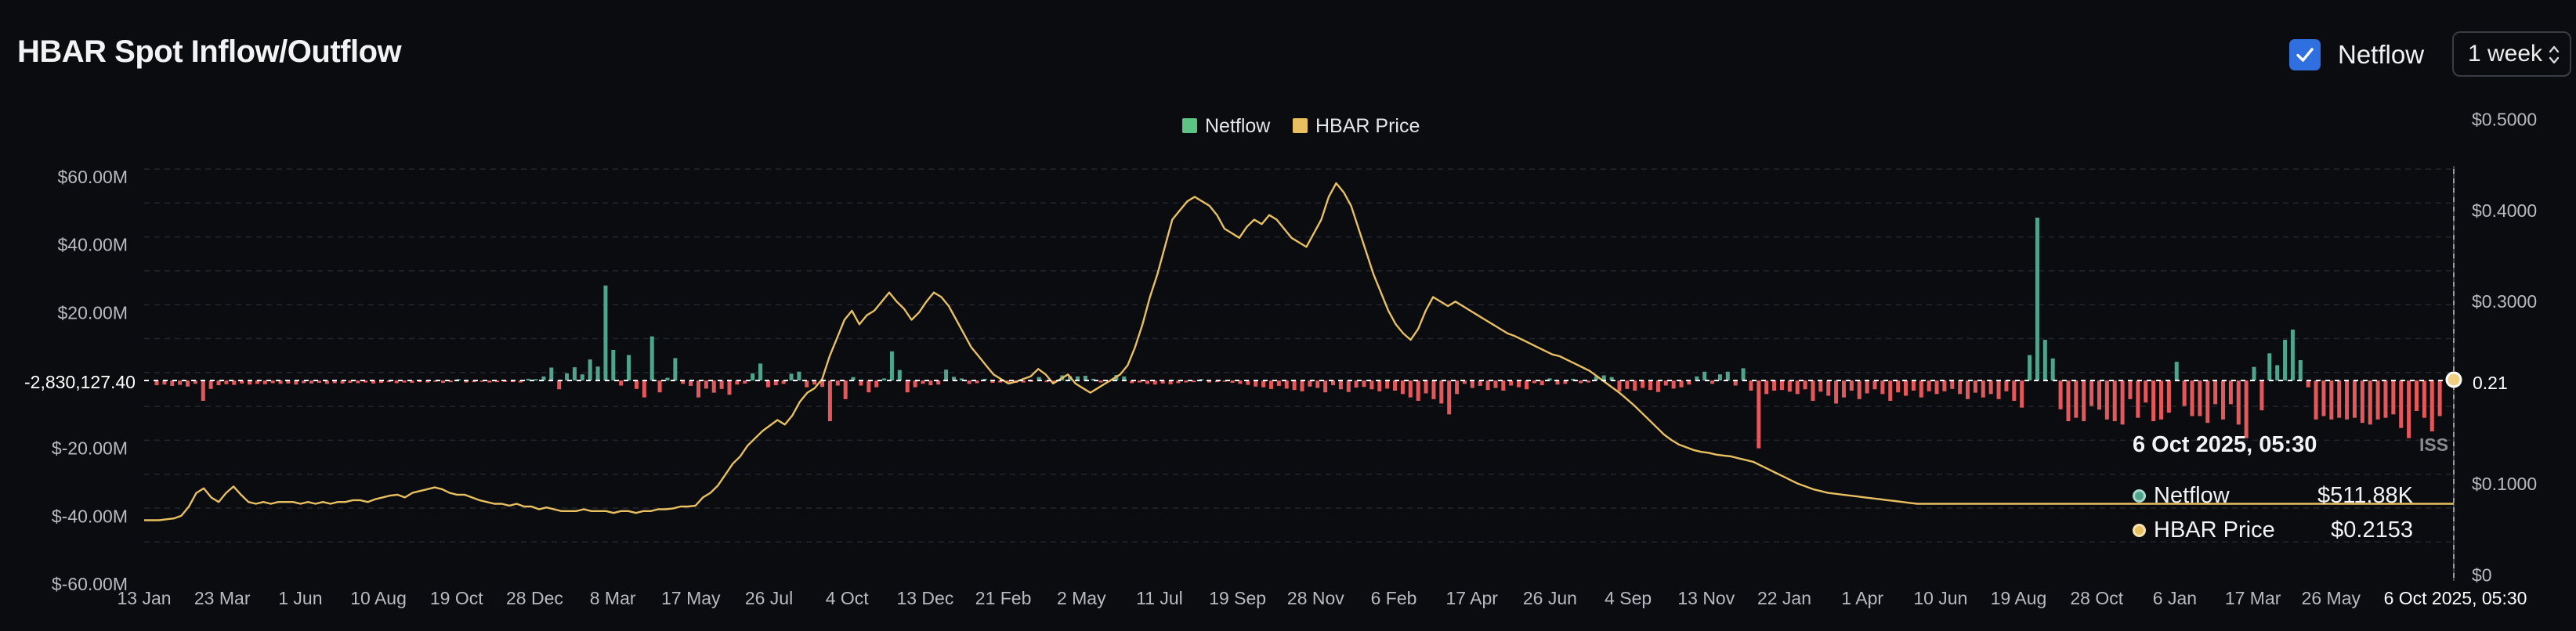 The height and width of the screenshot is (631, 2576). Describe the element at coordinates (769, 598) in the screenshot. I see `x-tick-label: 26 Jul` at that location.